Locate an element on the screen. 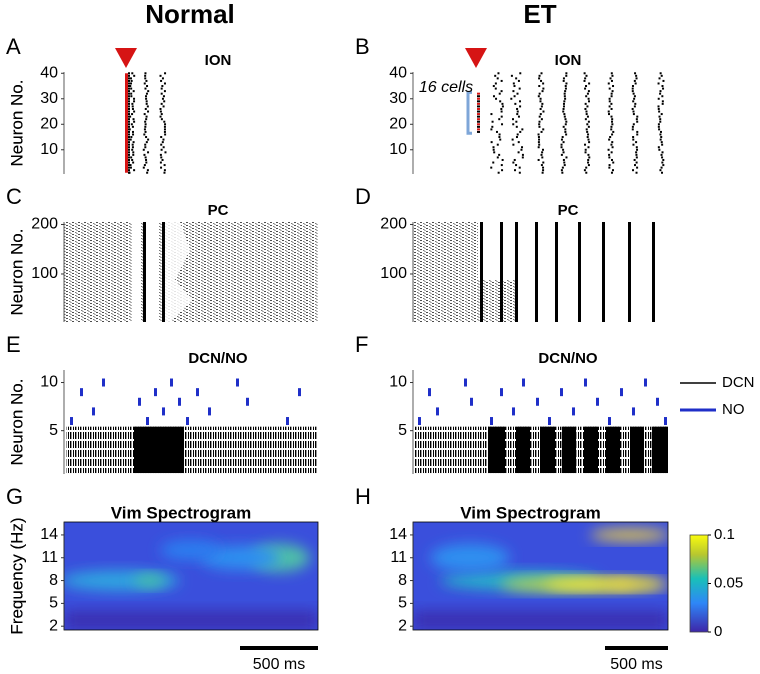 The image size is (760, 674). y-tick-label: 11 is located at coordinates (398, 557).